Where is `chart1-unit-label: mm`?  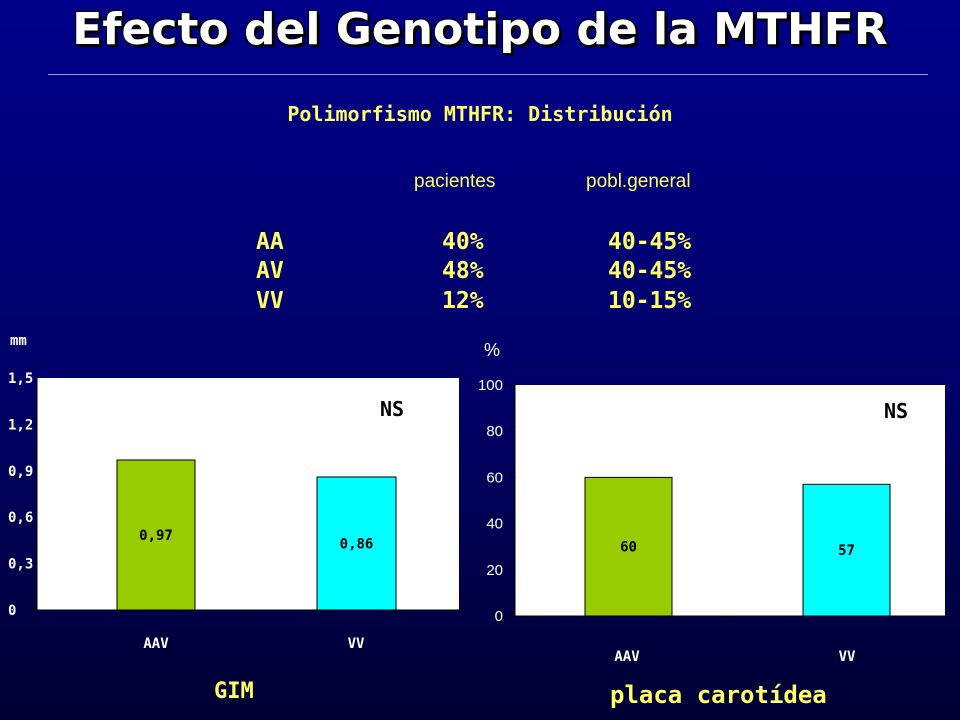 chart1-unit-label: mm is located at coordinates (18, 341).